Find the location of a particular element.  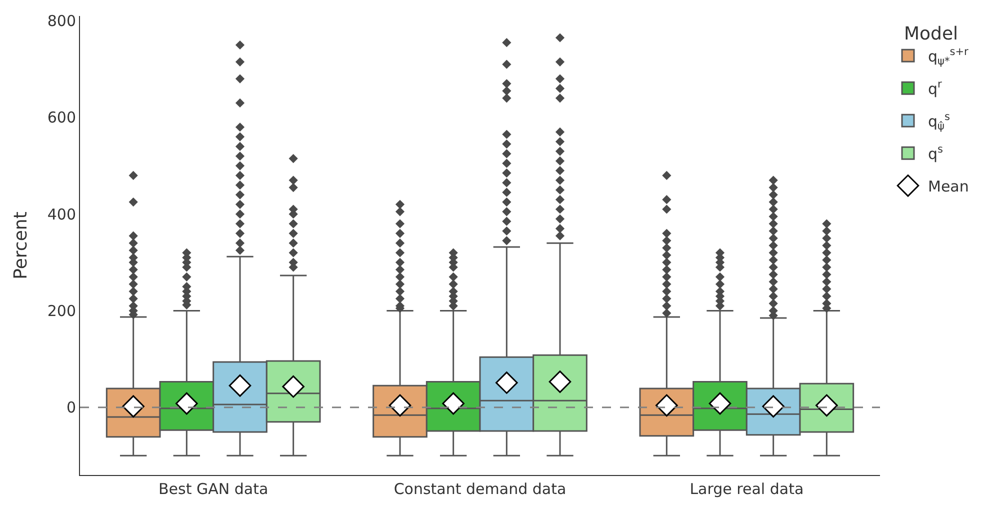

x-tick-label: Best GAN data is located at coordinates (213, 489).